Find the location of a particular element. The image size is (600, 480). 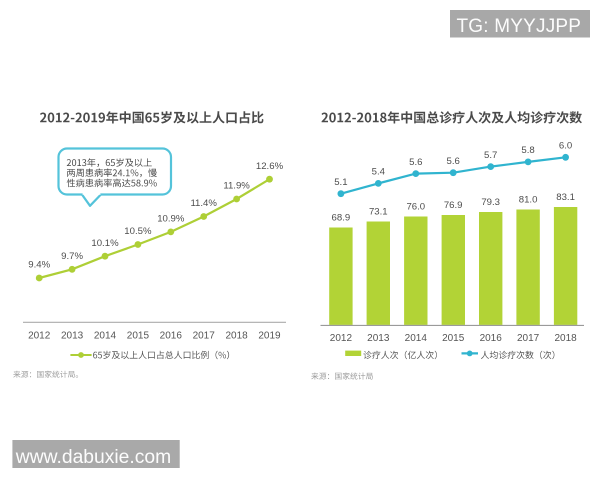

svg-text: 10.9% is located at coordinates (171, 219).